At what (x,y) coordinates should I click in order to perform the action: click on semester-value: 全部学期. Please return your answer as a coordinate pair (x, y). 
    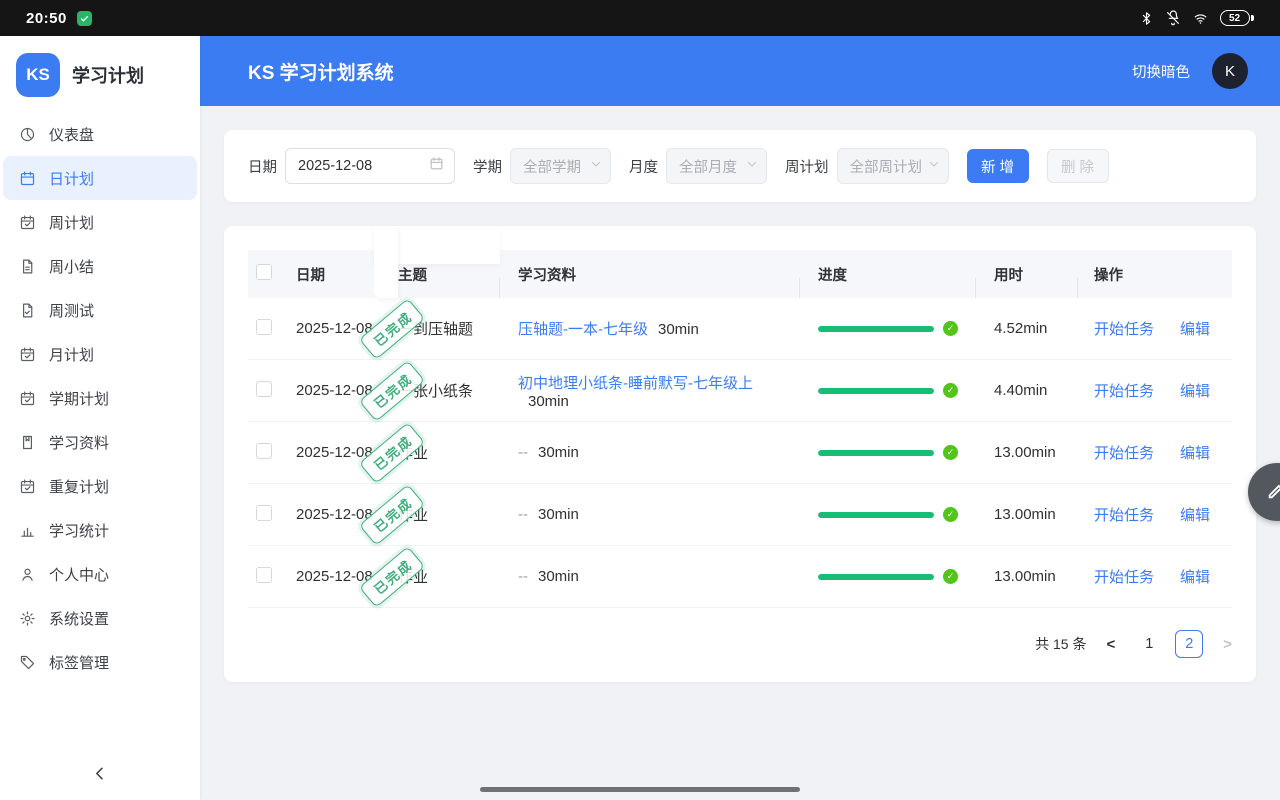
    Looking at the image, I should click on (552, 167).